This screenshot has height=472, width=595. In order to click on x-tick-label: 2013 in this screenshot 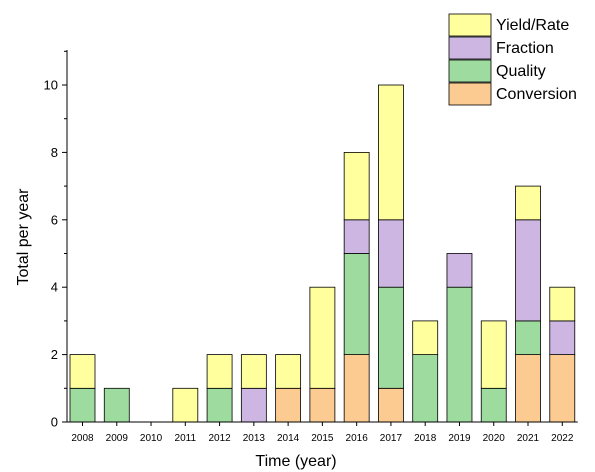, I will do `click(254, 438)`.